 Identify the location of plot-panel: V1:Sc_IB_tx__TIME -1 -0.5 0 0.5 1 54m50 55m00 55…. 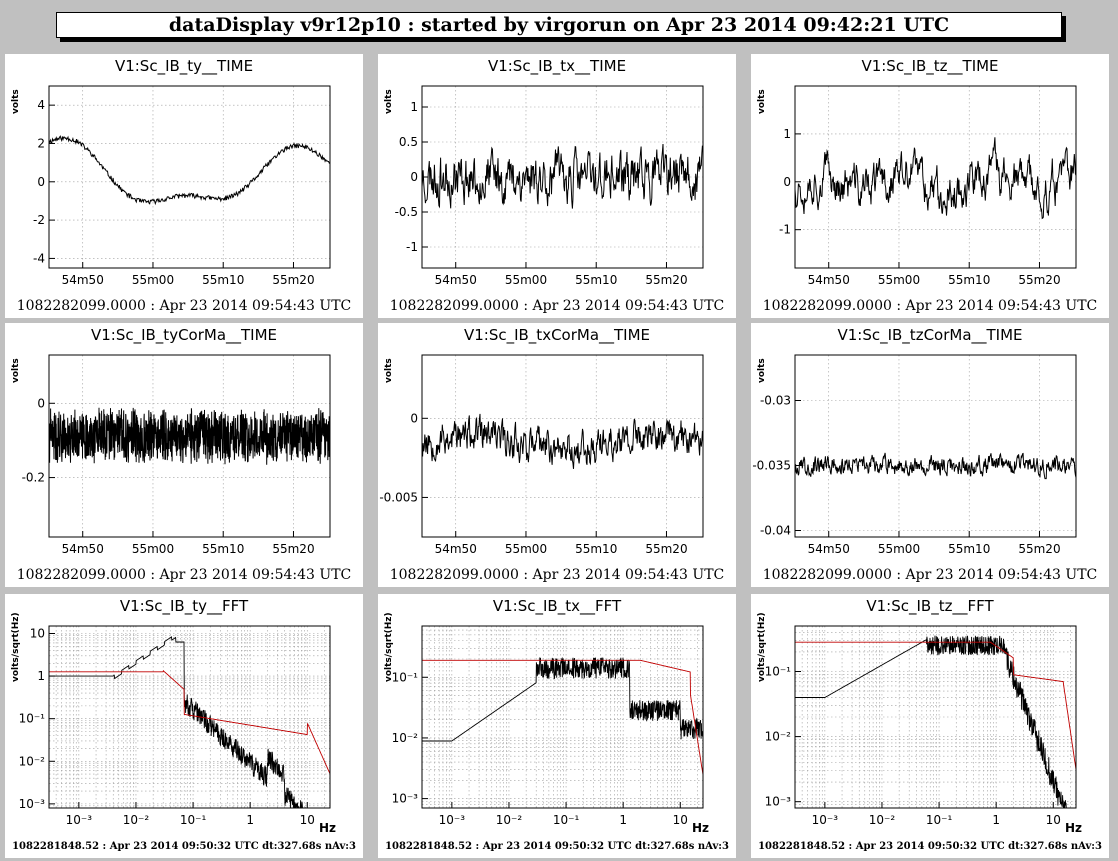
(557, 186).